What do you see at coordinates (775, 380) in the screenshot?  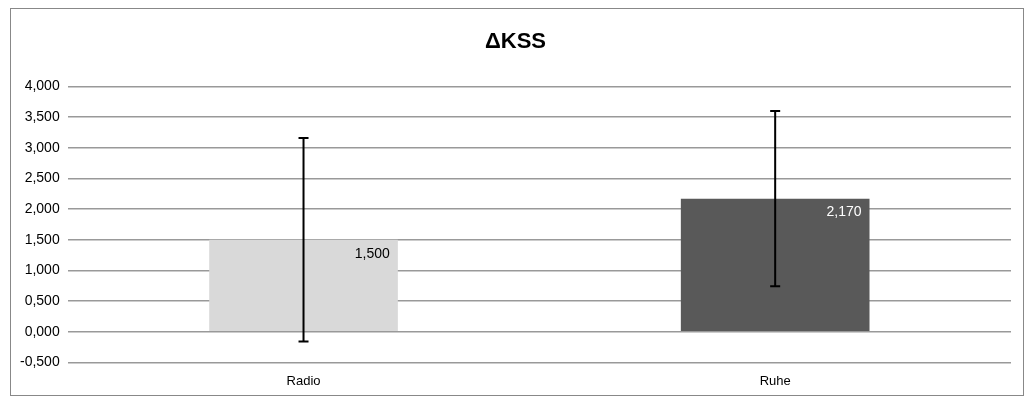 I see `x-tick-label: Ruhe` at bounding box center [775, 380].